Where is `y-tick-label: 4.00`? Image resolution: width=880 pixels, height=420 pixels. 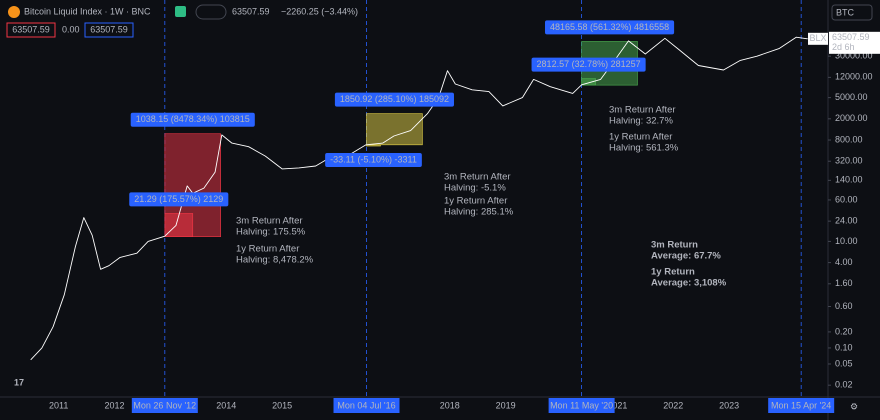
y-tick-label: 4.00 is located at coordinates (844, 262).